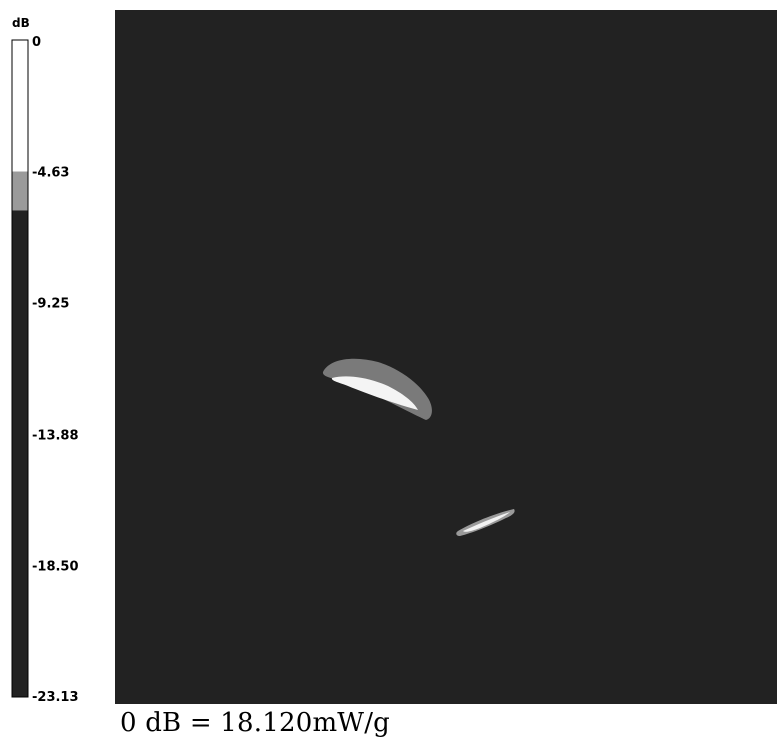  Describe the element at coordinates (55, 435) in the screenshot. I see `colorbar-tick-label: -13.88` at that location.